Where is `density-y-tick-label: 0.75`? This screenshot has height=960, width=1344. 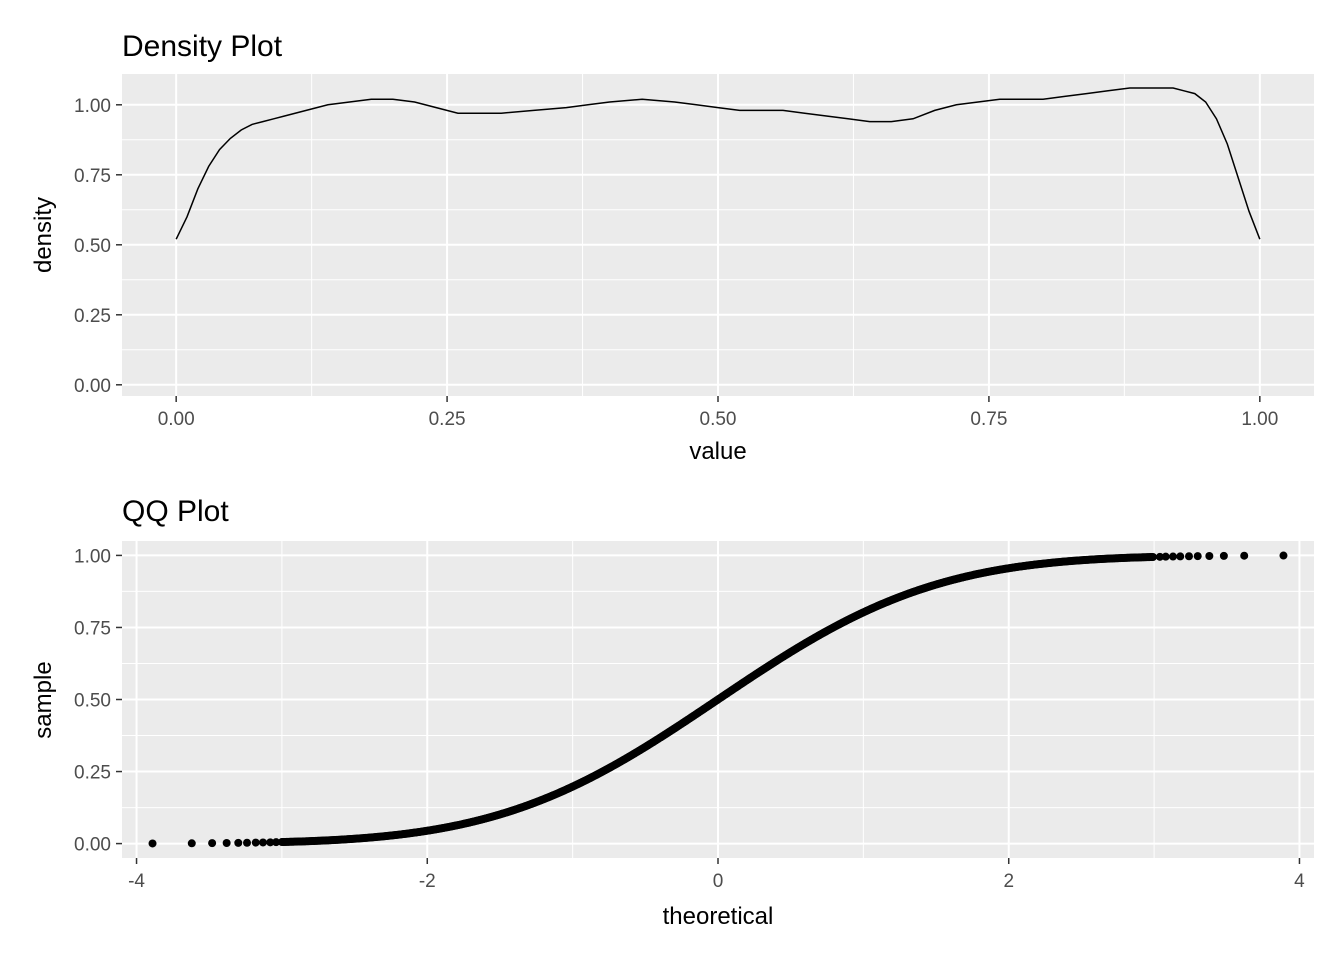 density-y-tick-label: 0.75 is located at coordinates (92, 176).